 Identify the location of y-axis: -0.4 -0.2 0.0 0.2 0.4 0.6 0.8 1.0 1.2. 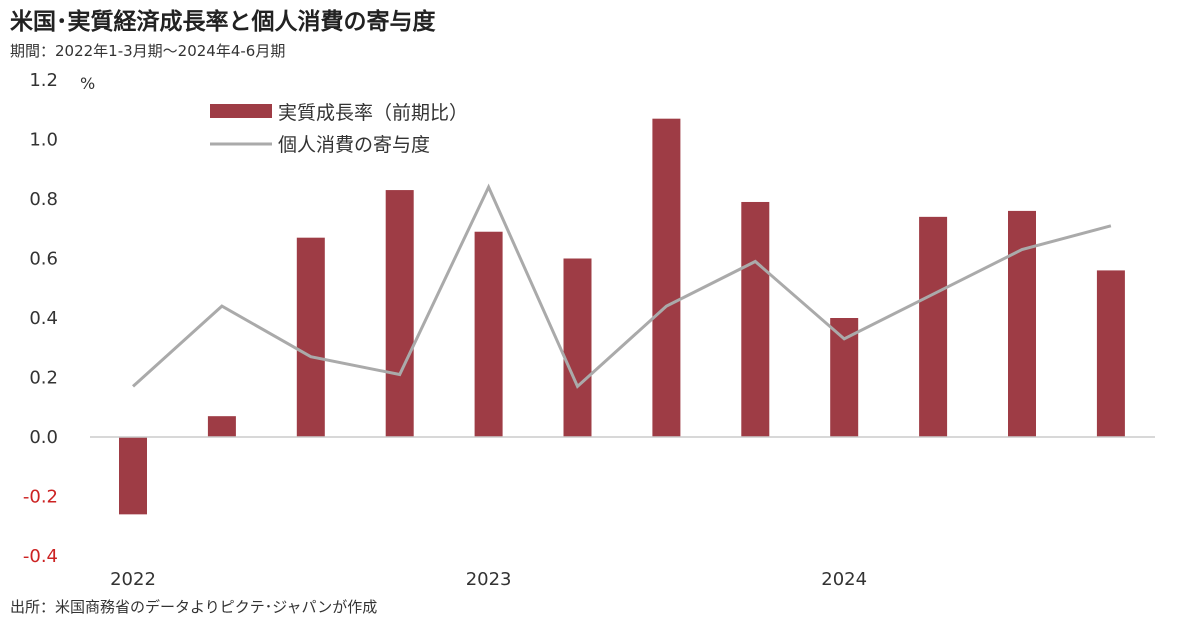
(40, 318).